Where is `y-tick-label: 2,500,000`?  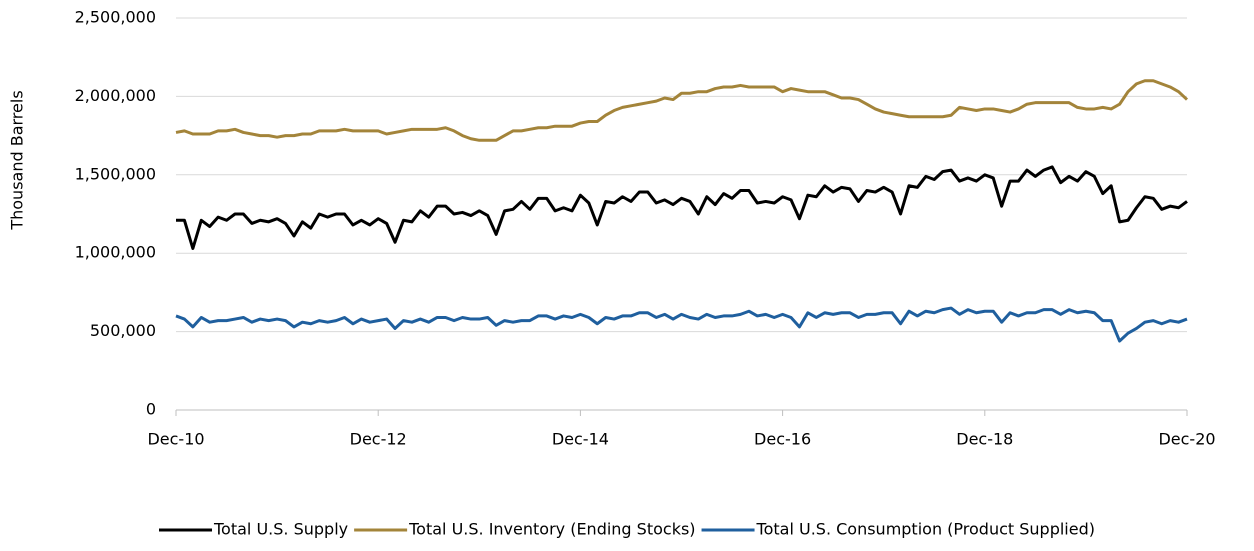 y-tick-label: 2,500,000 is located at coordinates (115, 17).